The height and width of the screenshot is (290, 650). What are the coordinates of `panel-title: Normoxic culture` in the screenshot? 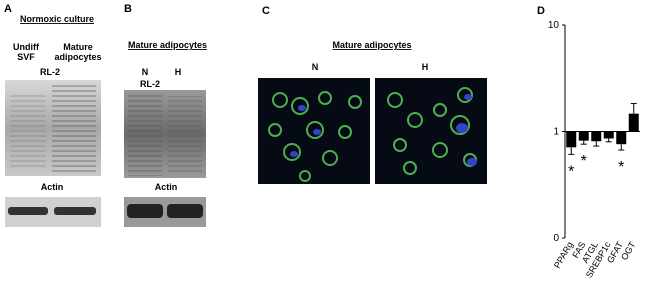 It's located at (57, 19).